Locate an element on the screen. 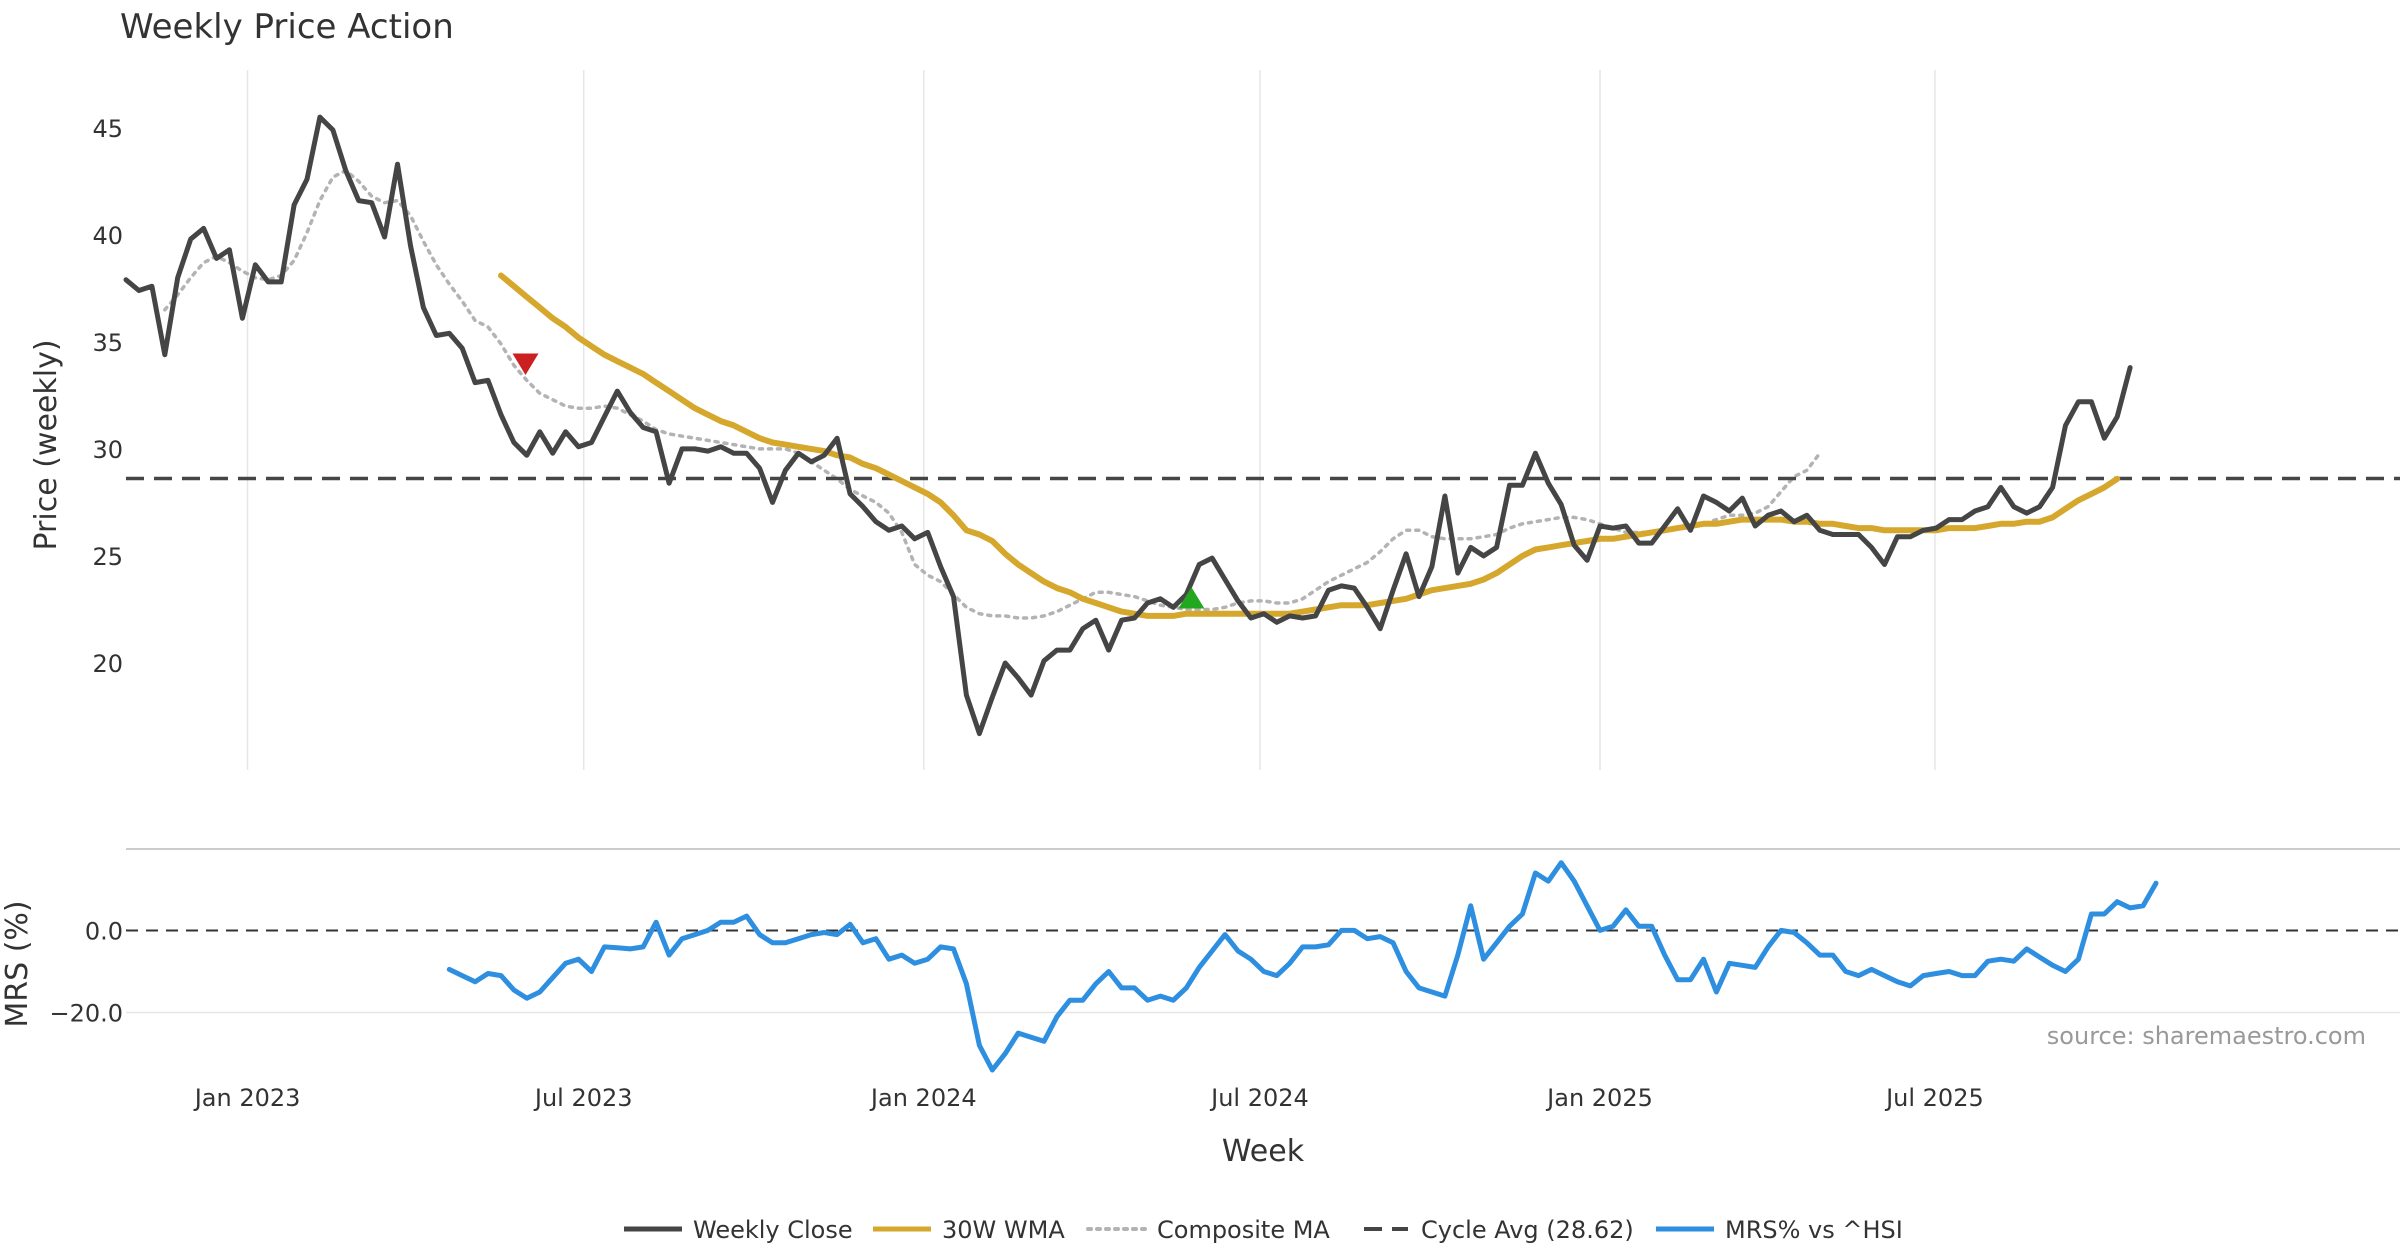  x-tick-jan-2025: Jan 2025 is located at coordinates (1599, 1098).